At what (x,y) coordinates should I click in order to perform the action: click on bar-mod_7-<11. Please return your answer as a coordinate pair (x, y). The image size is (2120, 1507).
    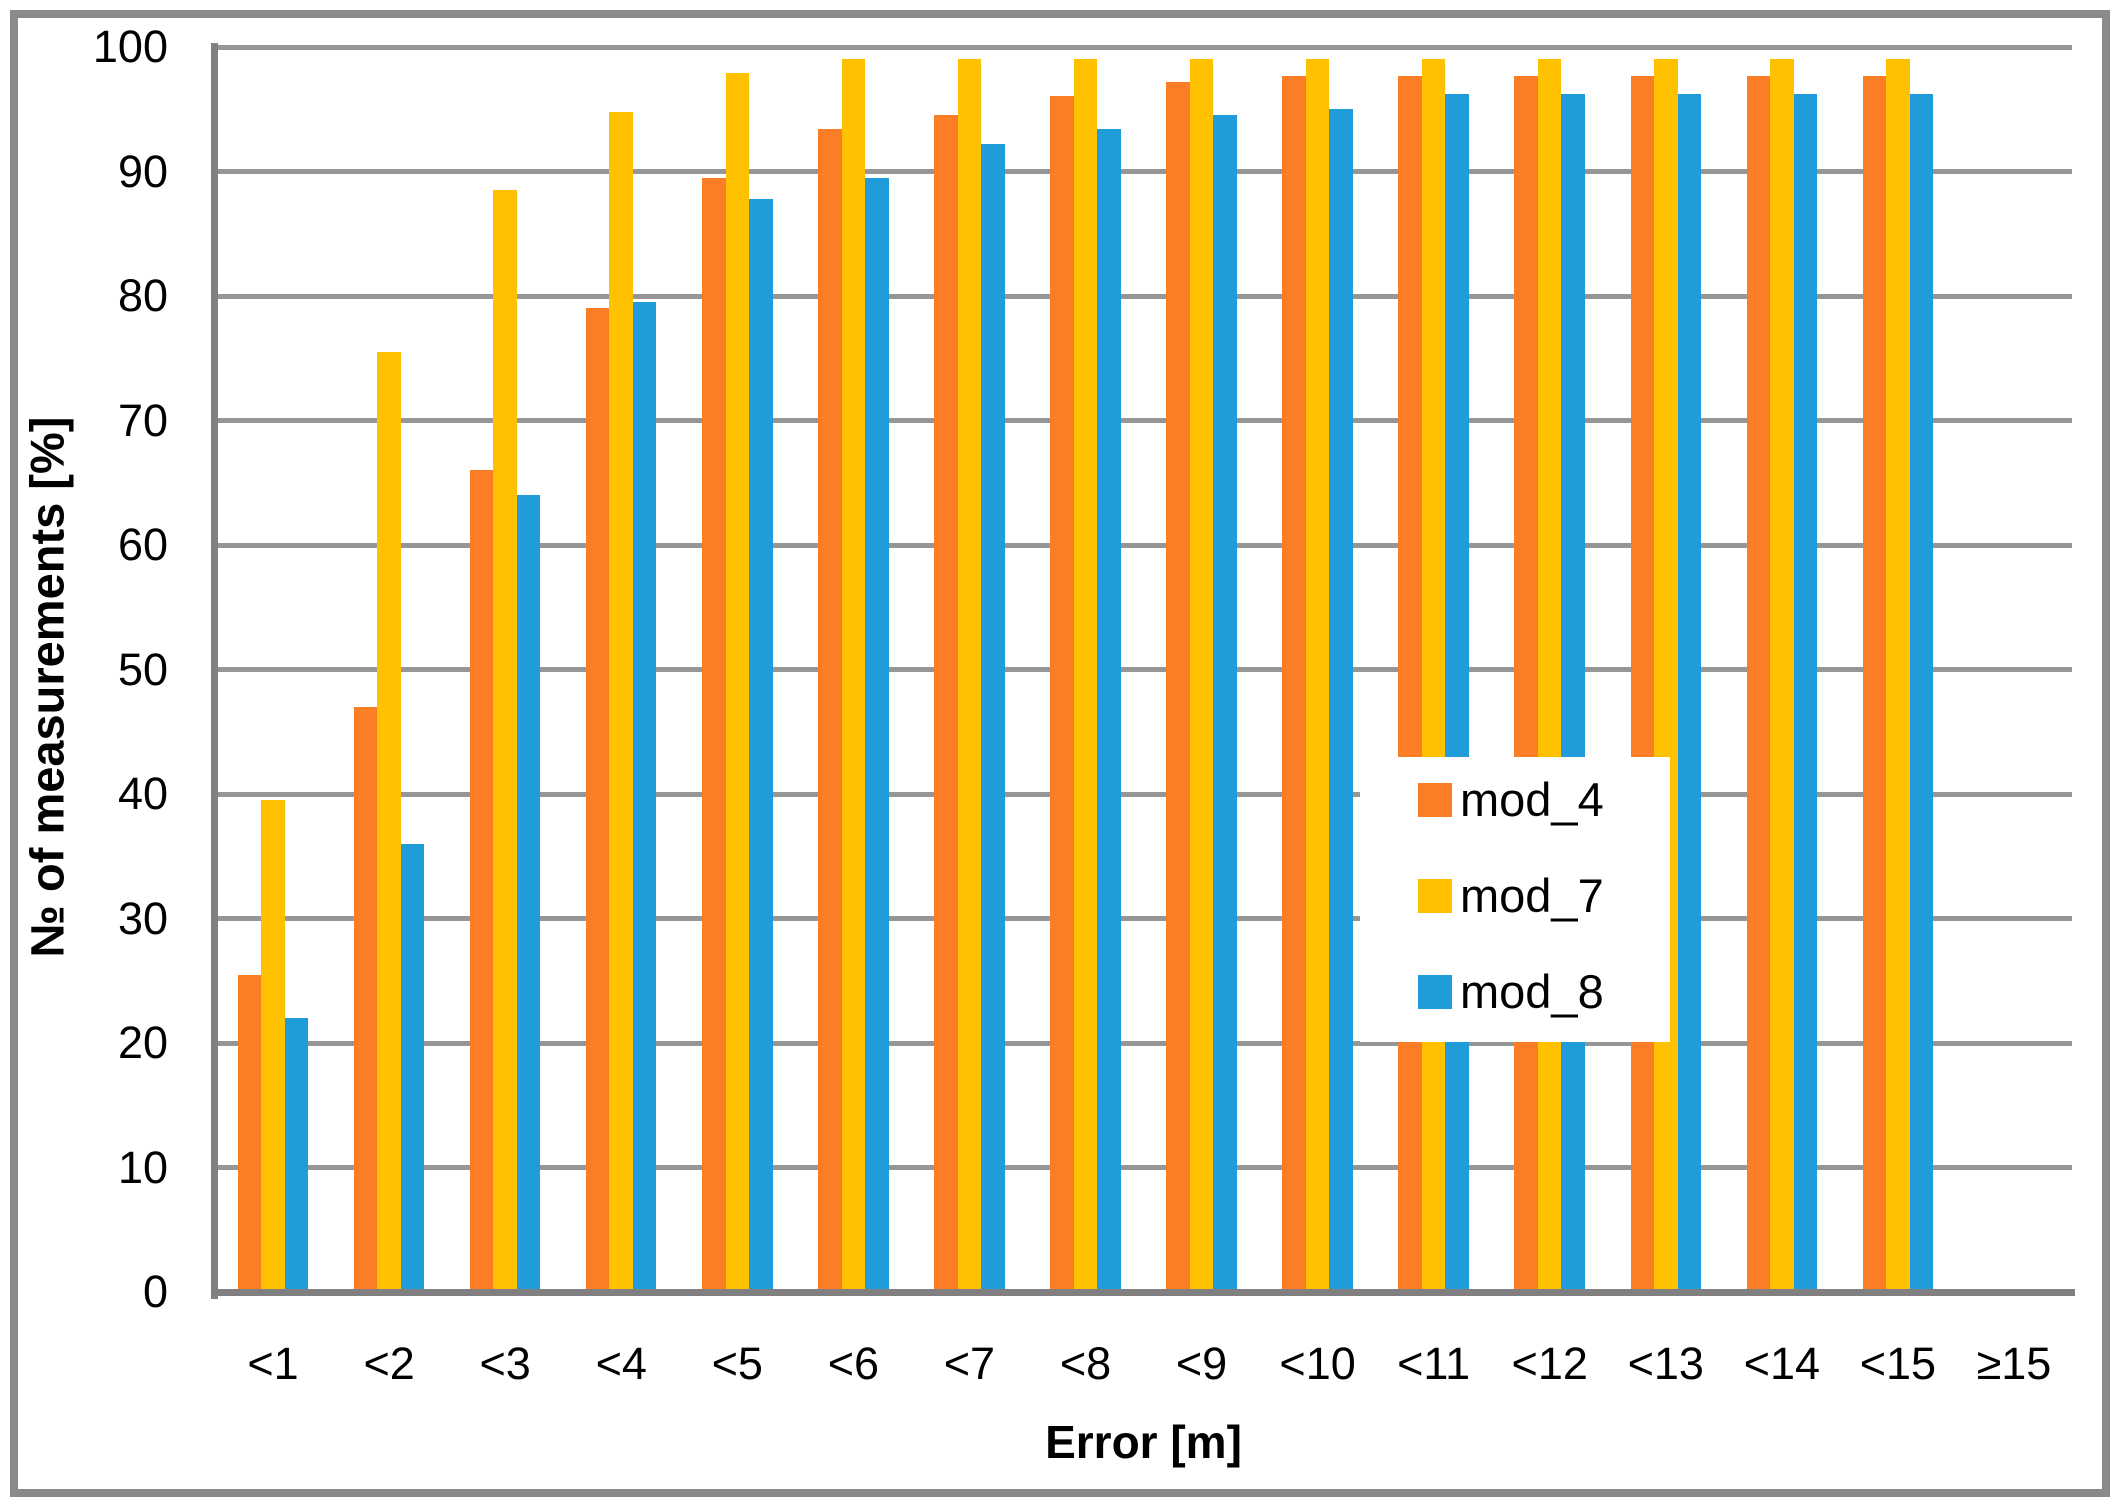
    Looking at the image, I should click on (1433, 675).